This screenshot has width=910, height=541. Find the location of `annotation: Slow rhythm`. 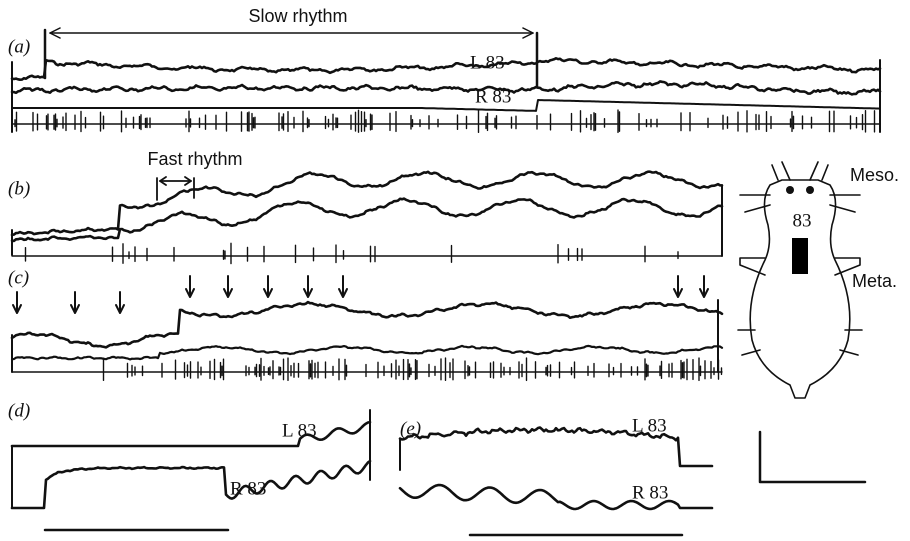

annotation: Slow rhythm is located at coordinates (297, 16).